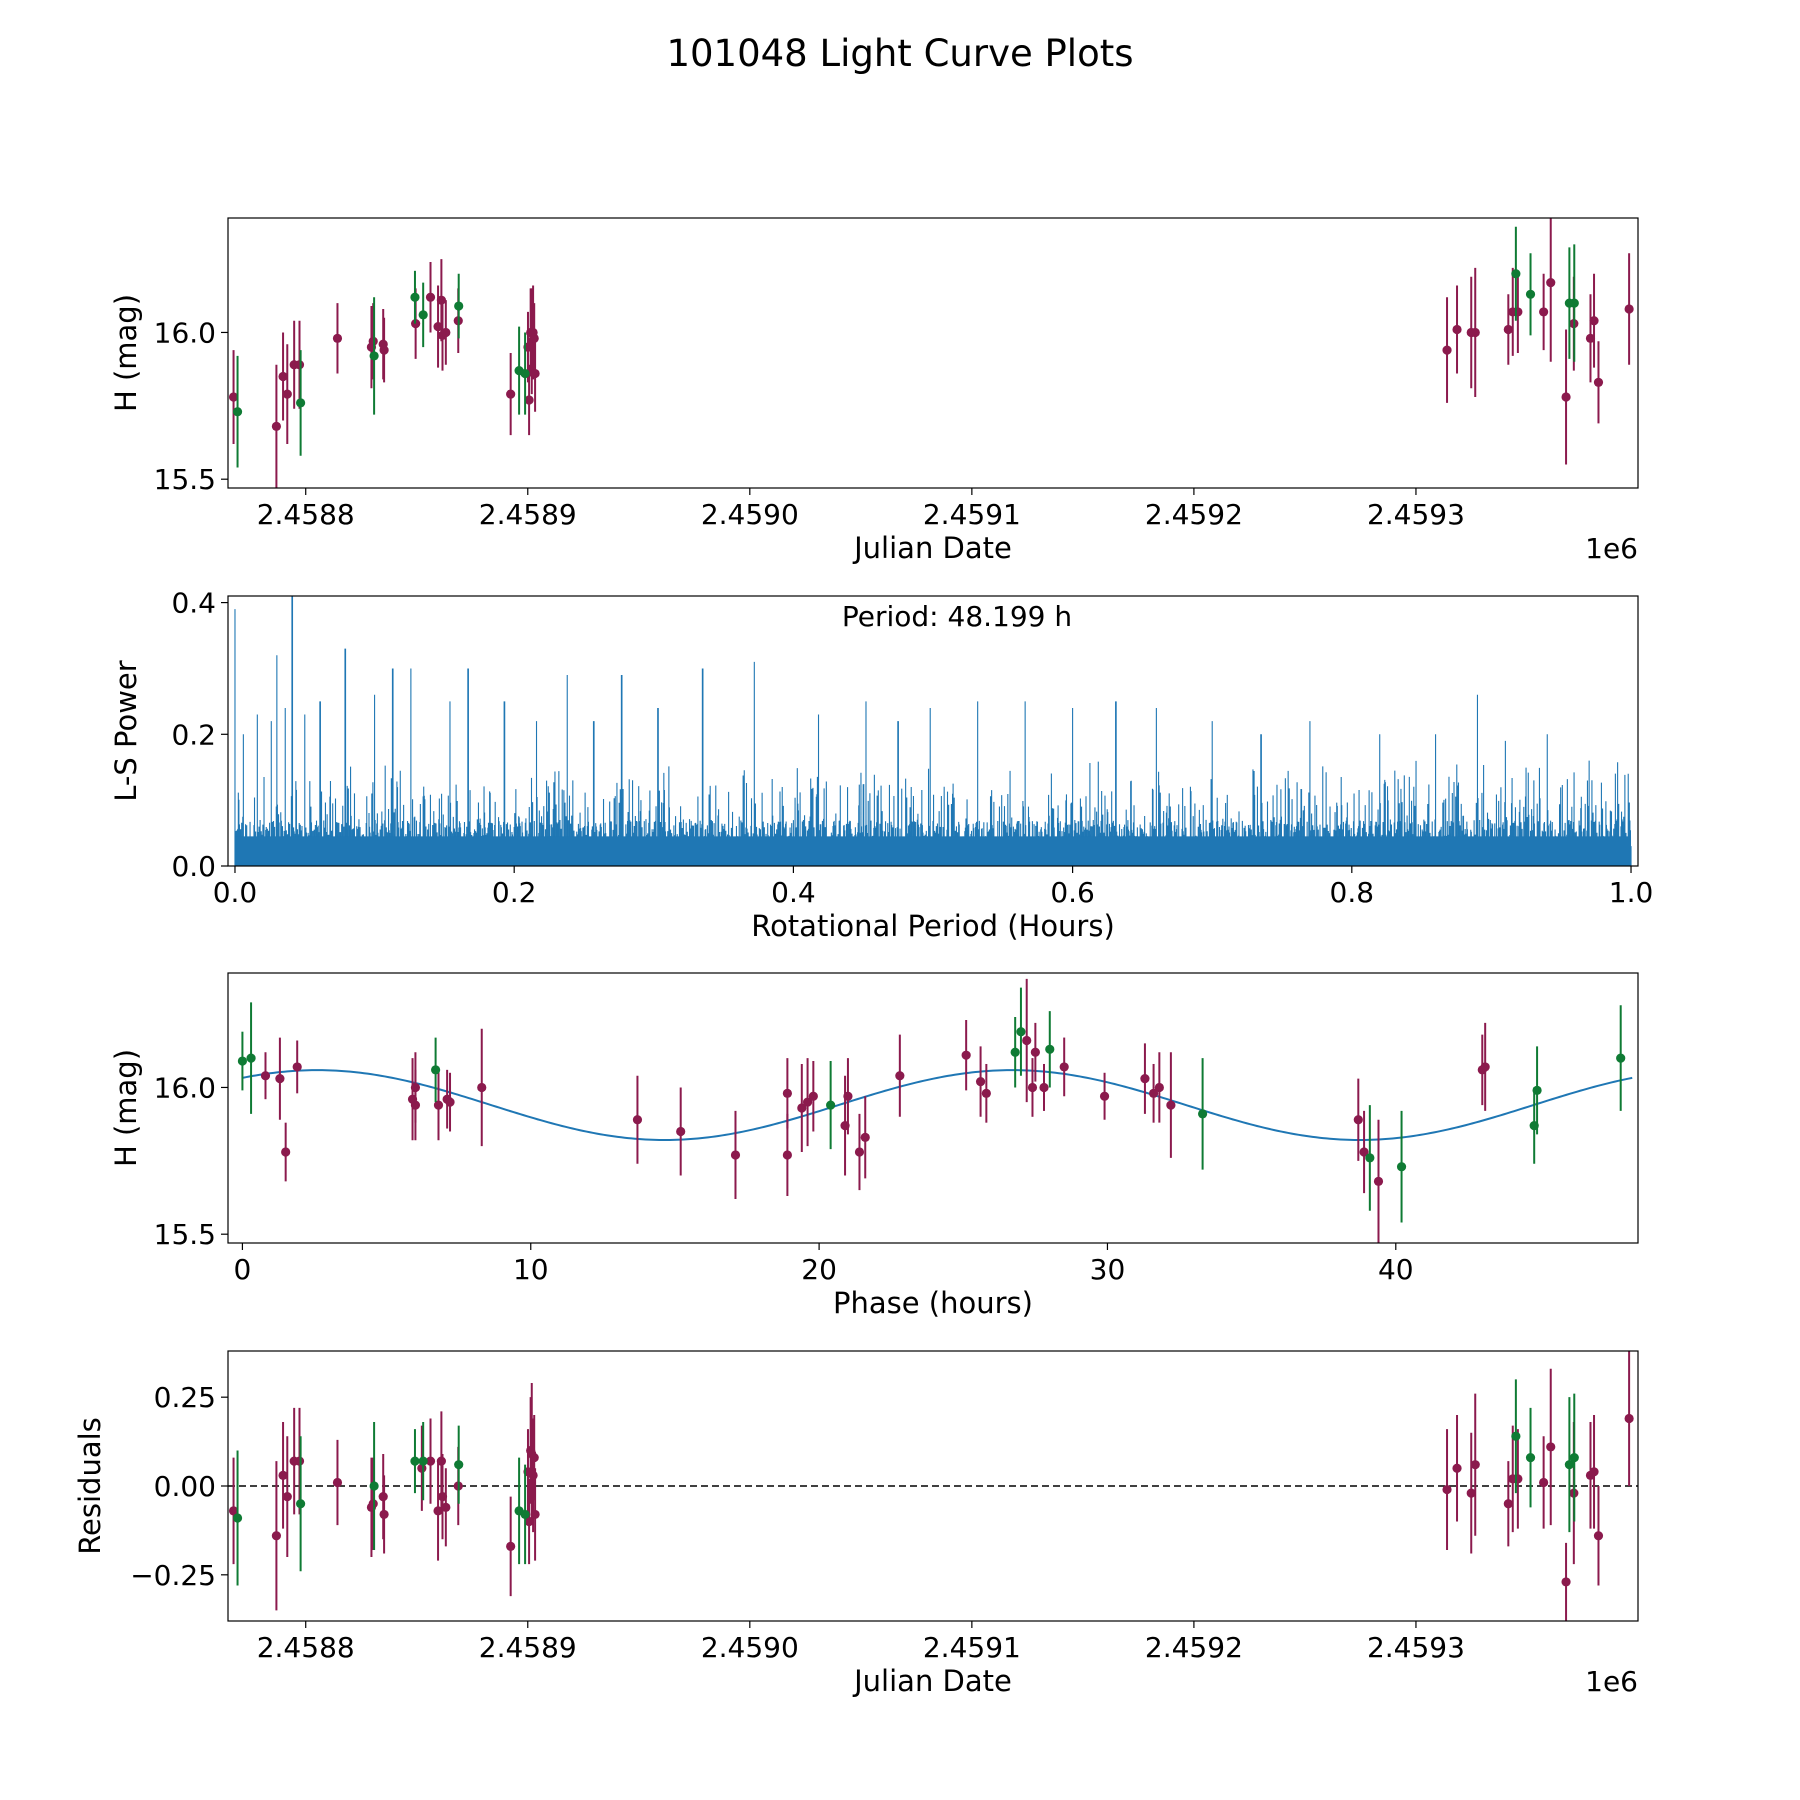 This screenshot has height=1800, width=1800. What do you see at coordinates (235, 892) in the screenshot?
I see `x-tick-label: 0.0` at bounding box center [235, 892].